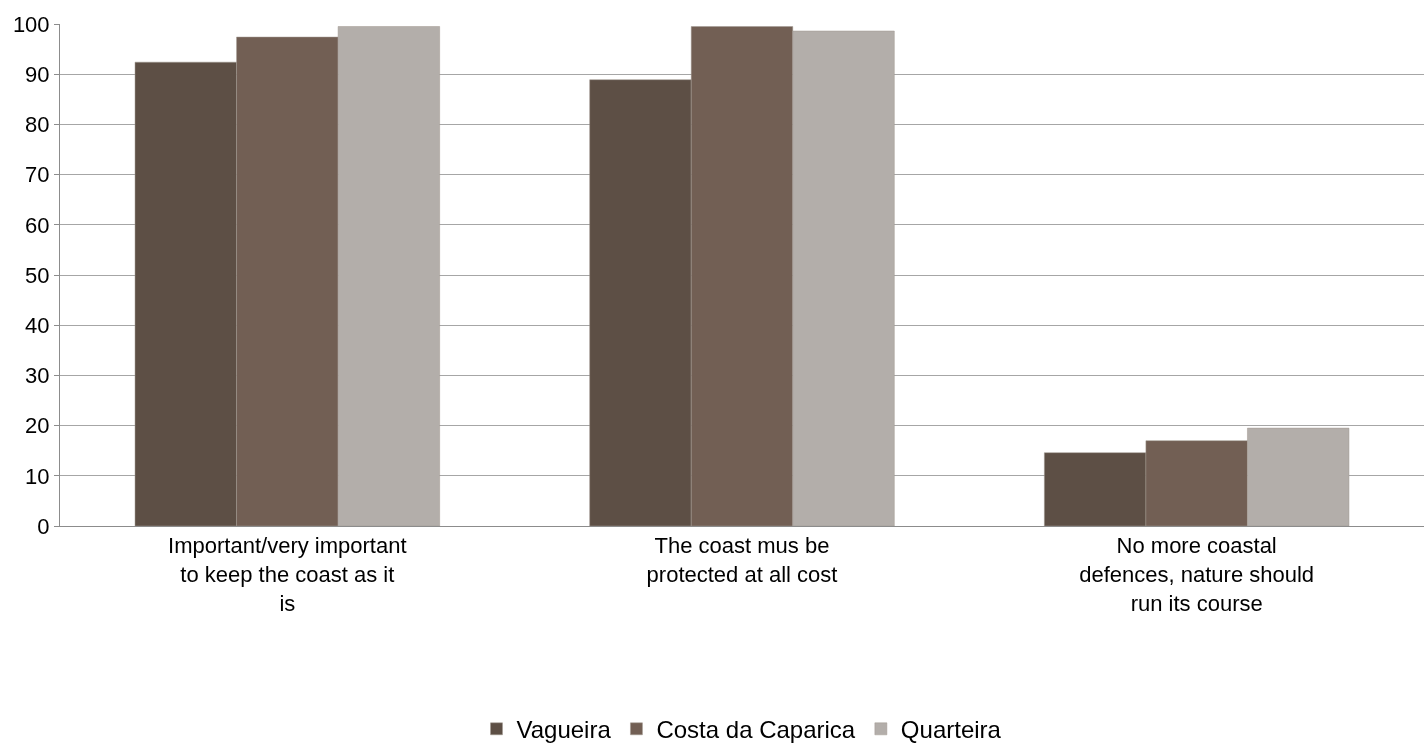 The width and height of the screenshot is (1424, 752). What do you see at coordinates (742, 560) in the screenshot?
I see `x-tick-label: The coast mus be protected at all cost` at bounding box center [742, 560].